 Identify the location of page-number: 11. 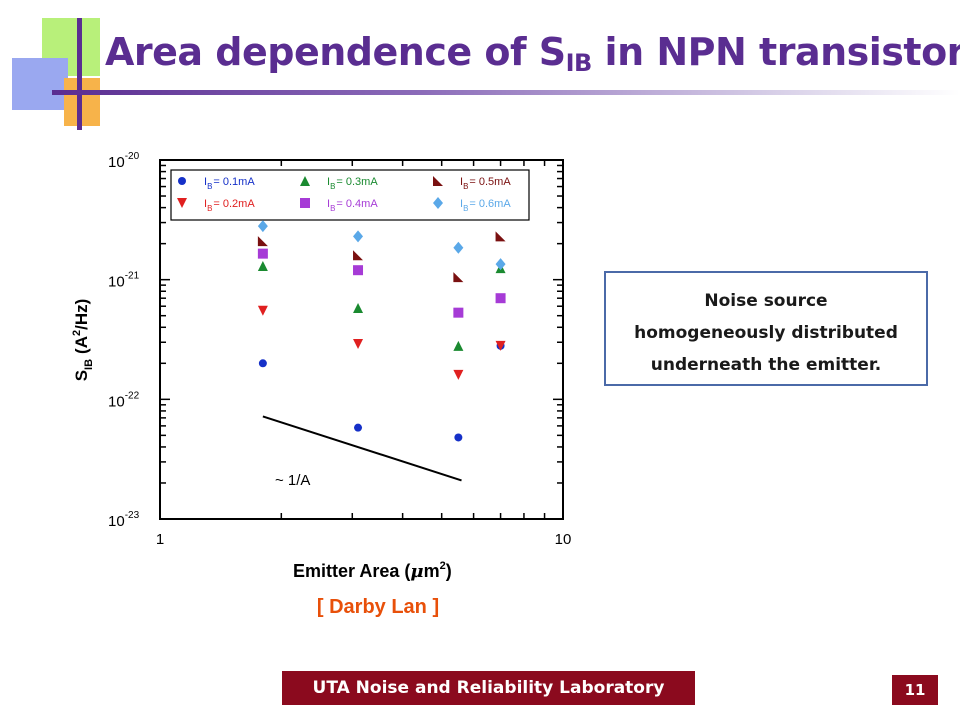
(915, 690).